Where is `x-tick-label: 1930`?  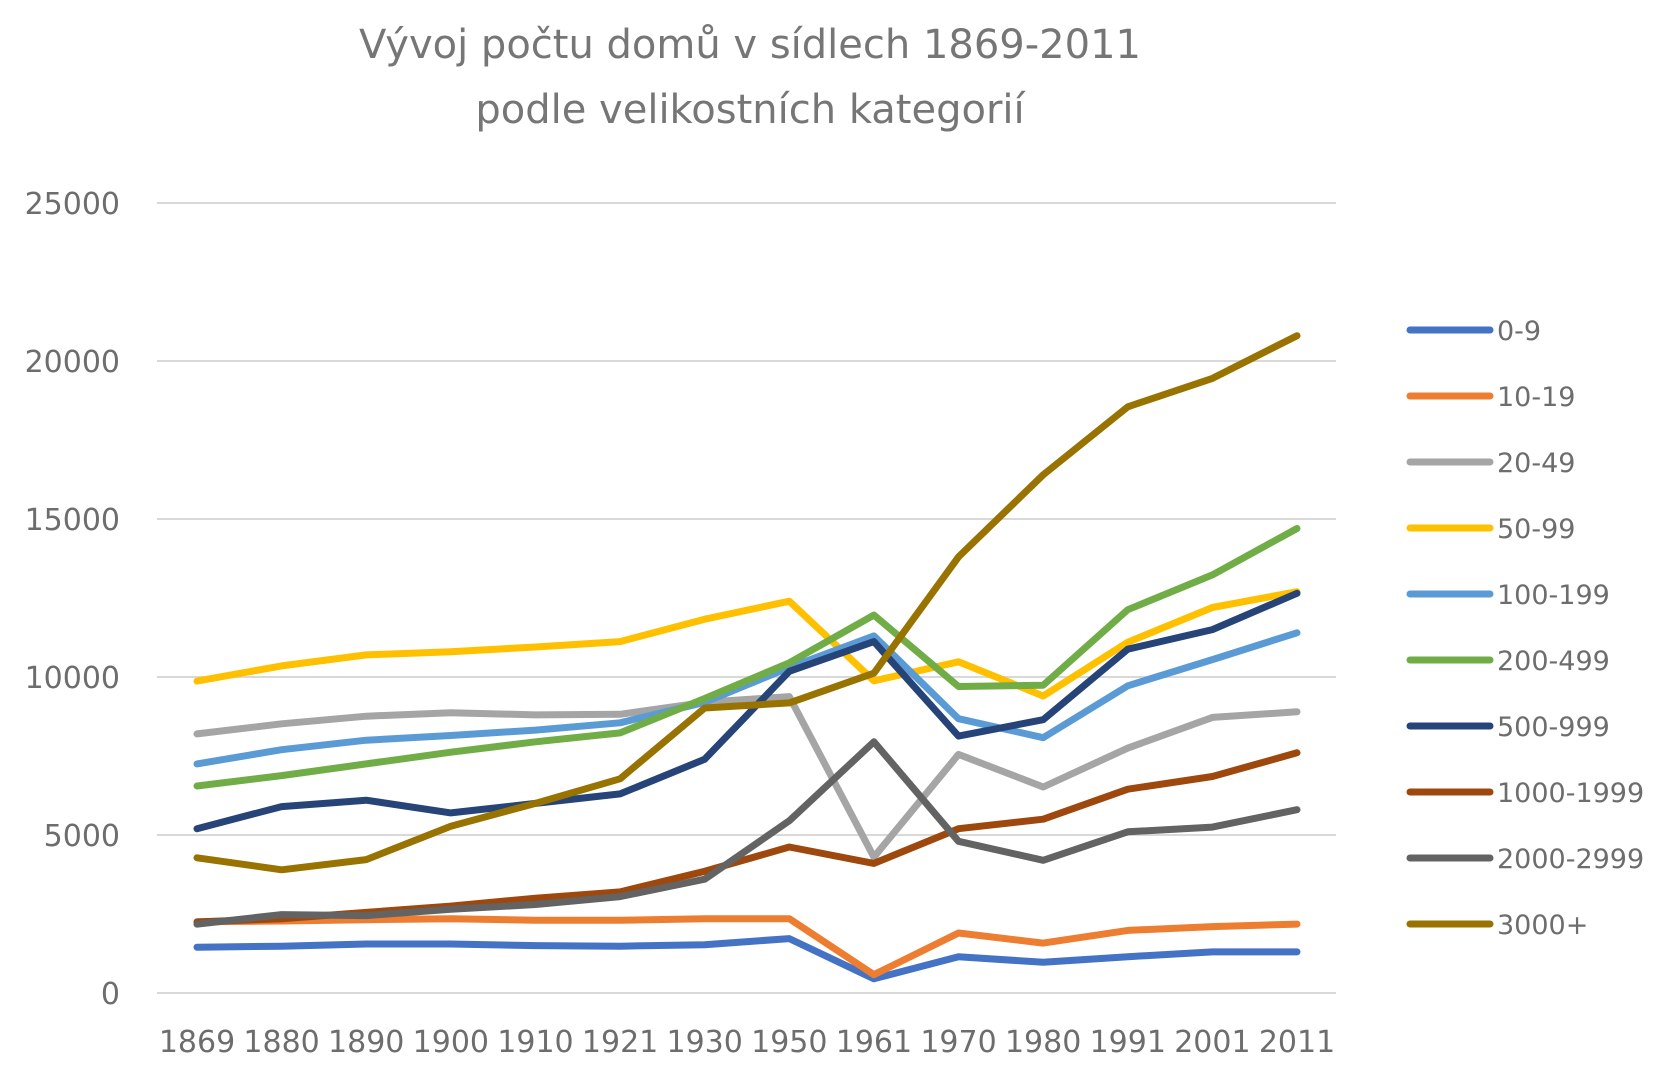 x-tick-label: 1930 is located at coordinates (705, 1042).